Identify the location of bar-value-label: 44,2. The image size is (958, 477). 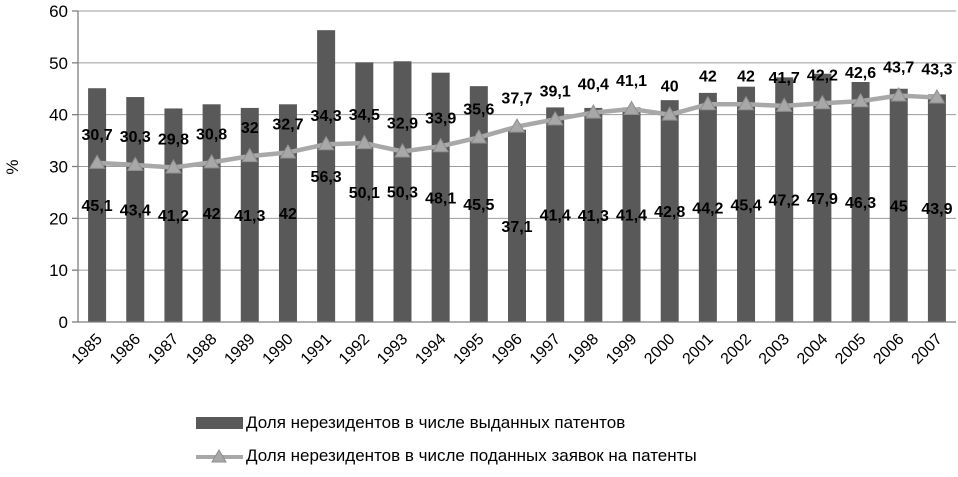
(707, 208).